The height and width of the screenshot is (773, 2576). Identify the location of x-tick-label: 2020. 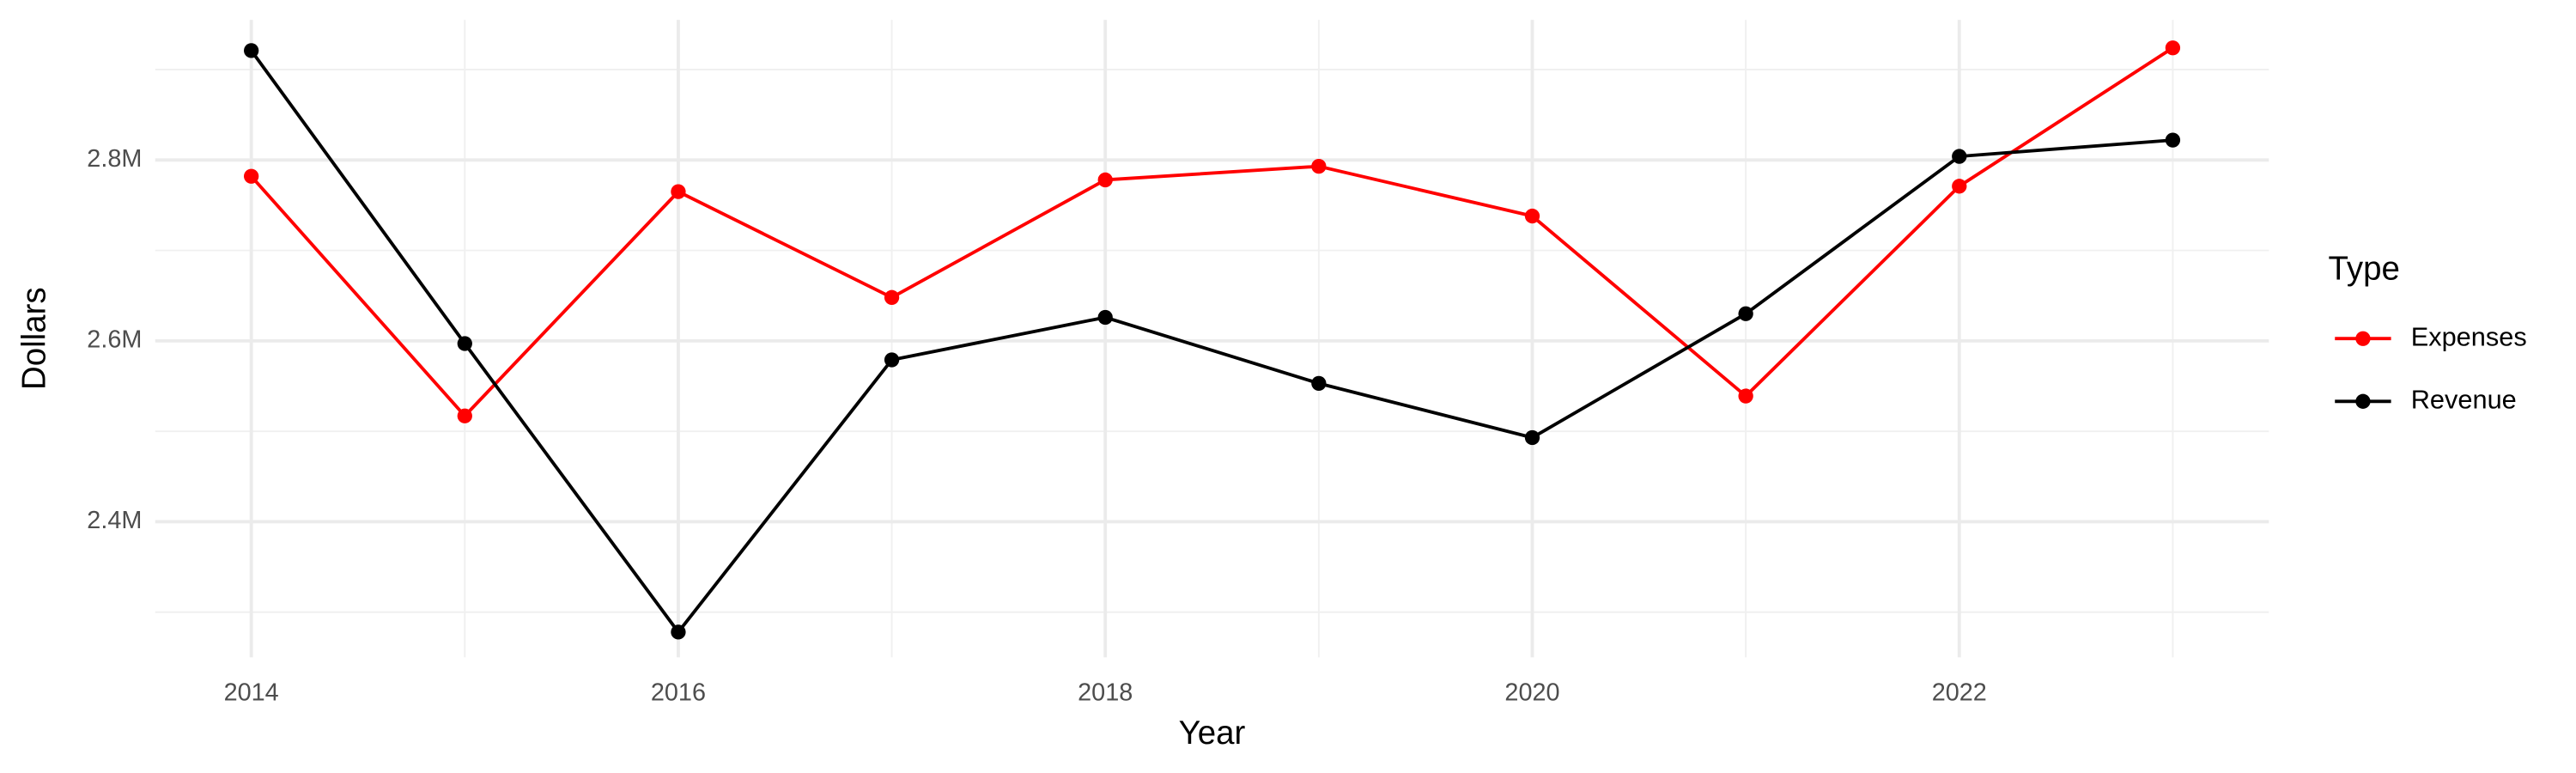
(1532, 692).